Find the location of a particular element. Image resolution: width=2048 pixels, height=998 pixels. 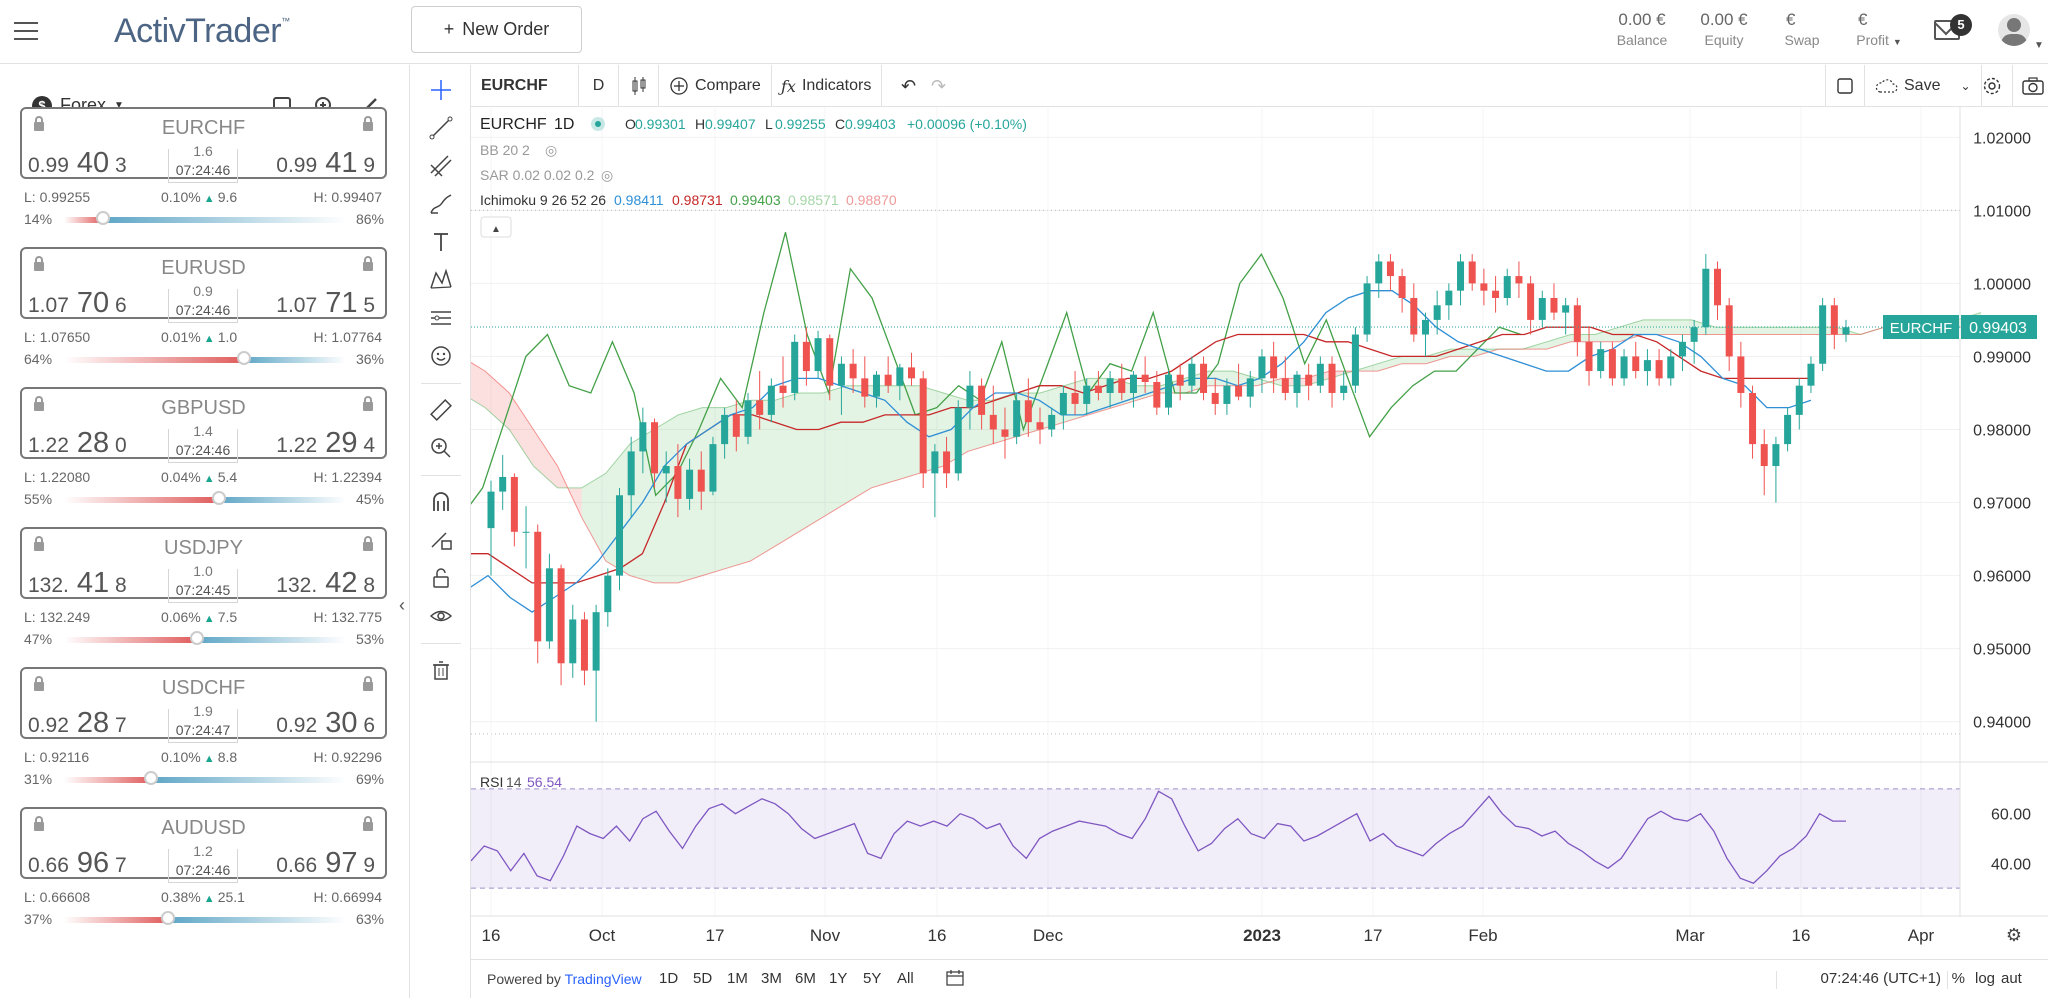

brush-icon is located at coordinates (441, 204).